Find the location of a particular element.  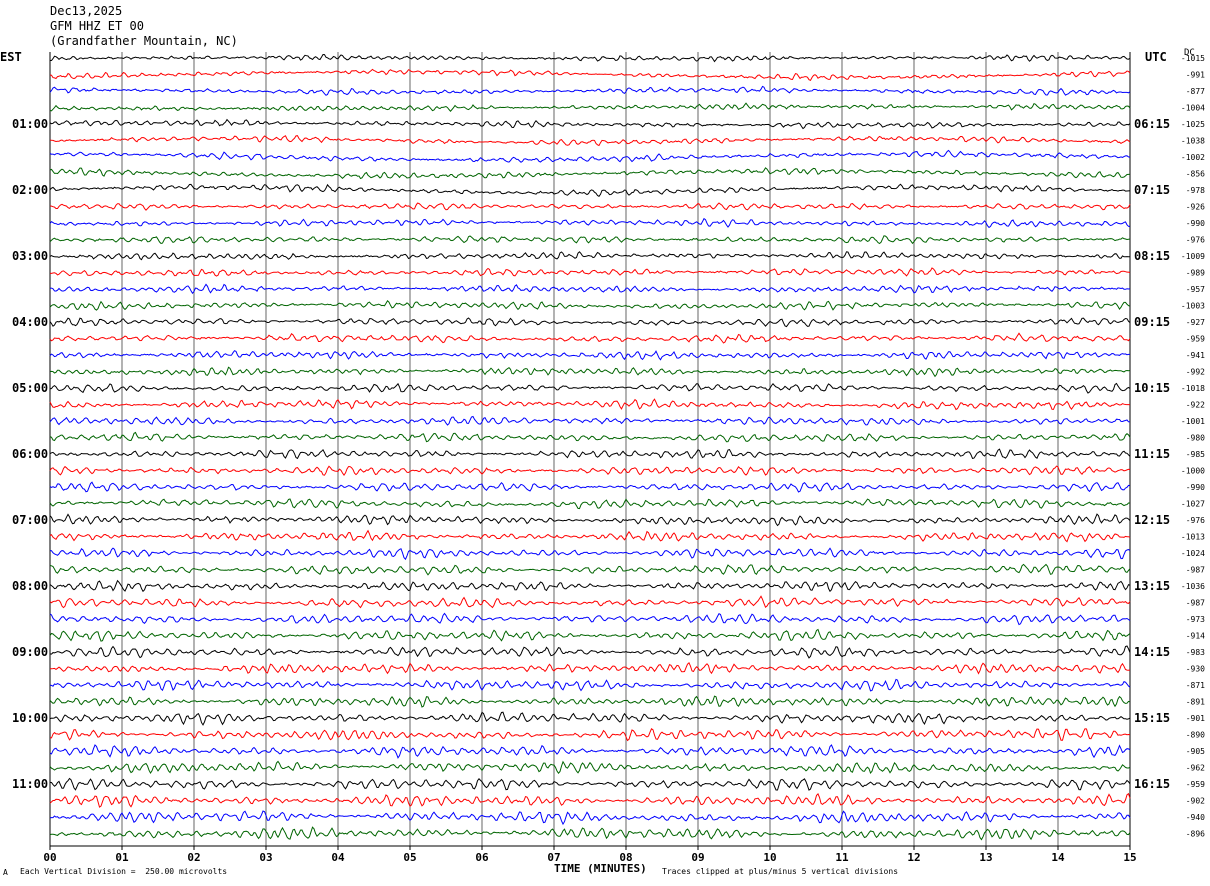

dc-offset-label: -1038 is located at coordinates (1193, 141).